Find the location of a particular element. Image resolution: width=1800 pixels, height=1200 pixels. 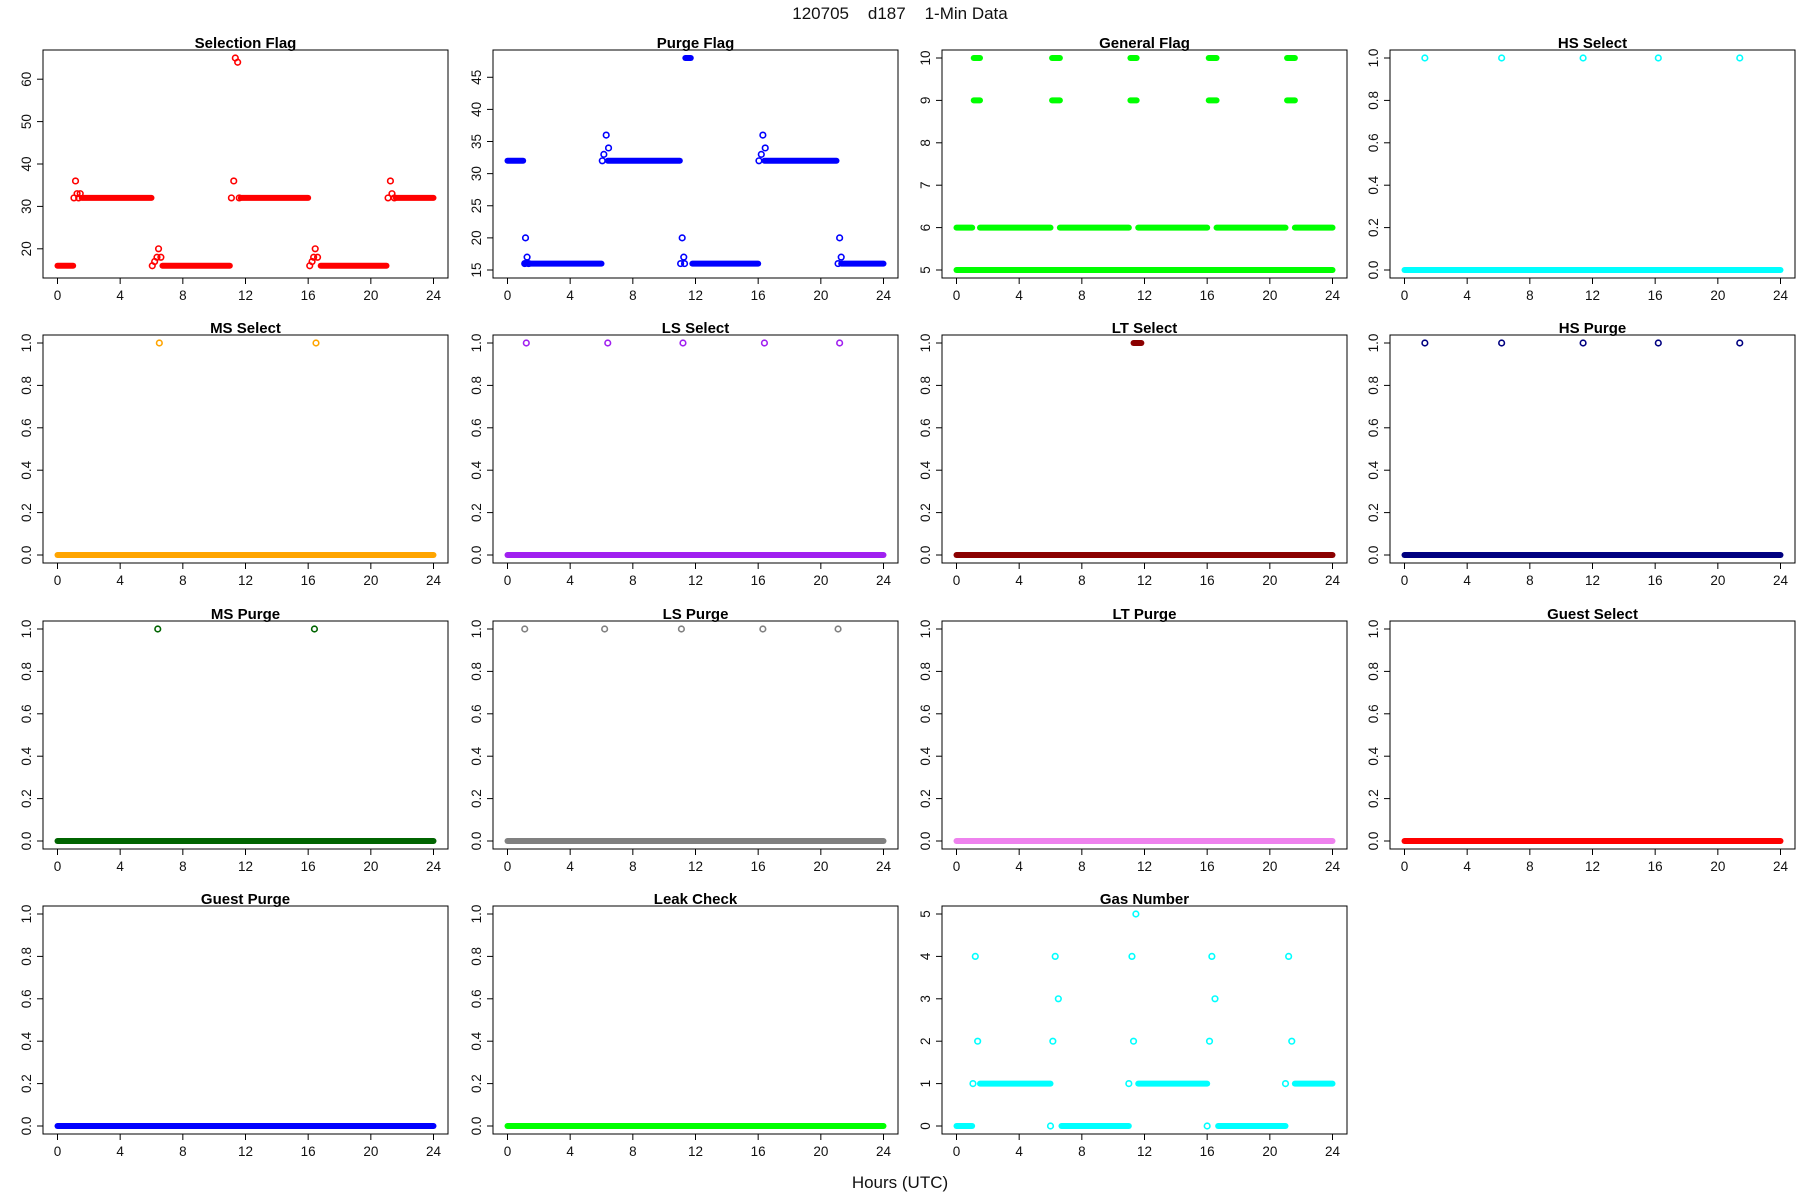

panel-title: Gas Number is located at coordinates (1144, 899).